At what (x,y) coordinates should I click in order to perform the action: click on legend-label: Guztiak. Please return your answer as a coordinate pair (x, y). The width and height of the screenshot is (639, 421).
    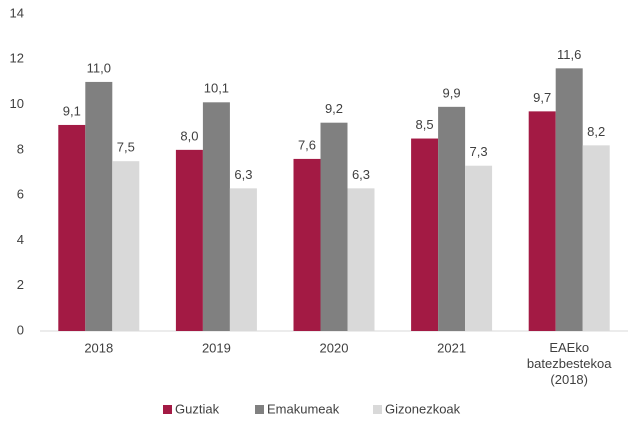
    Looking at the image, I should click on (197, 408).